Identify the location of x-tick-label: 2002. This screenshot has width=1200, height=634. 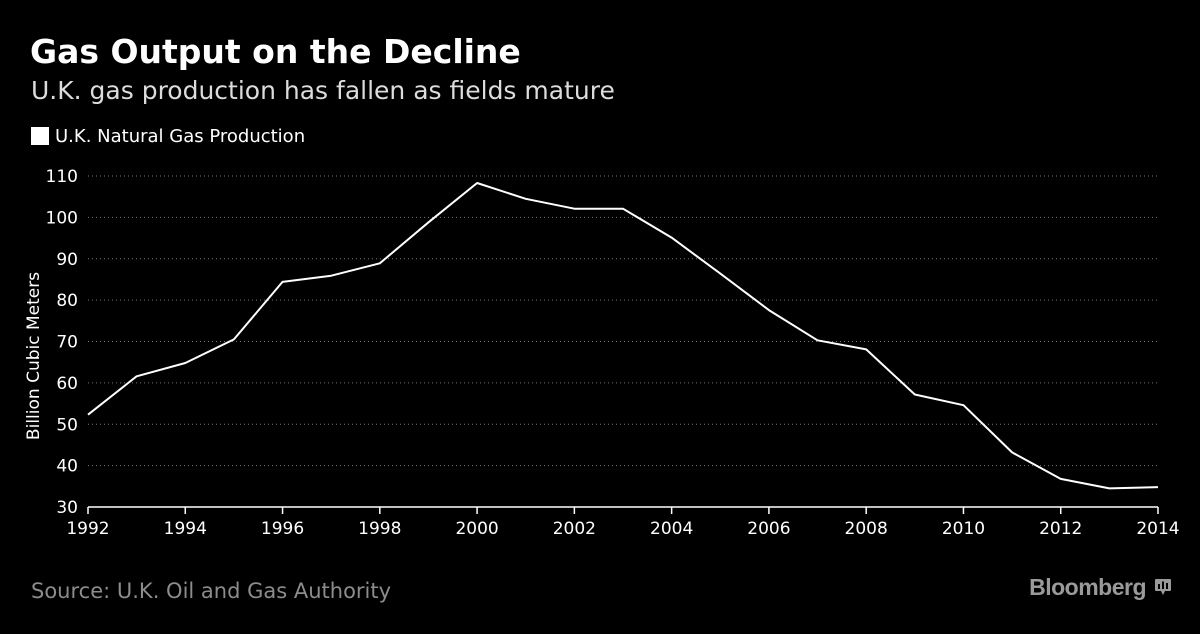
(574, 529).